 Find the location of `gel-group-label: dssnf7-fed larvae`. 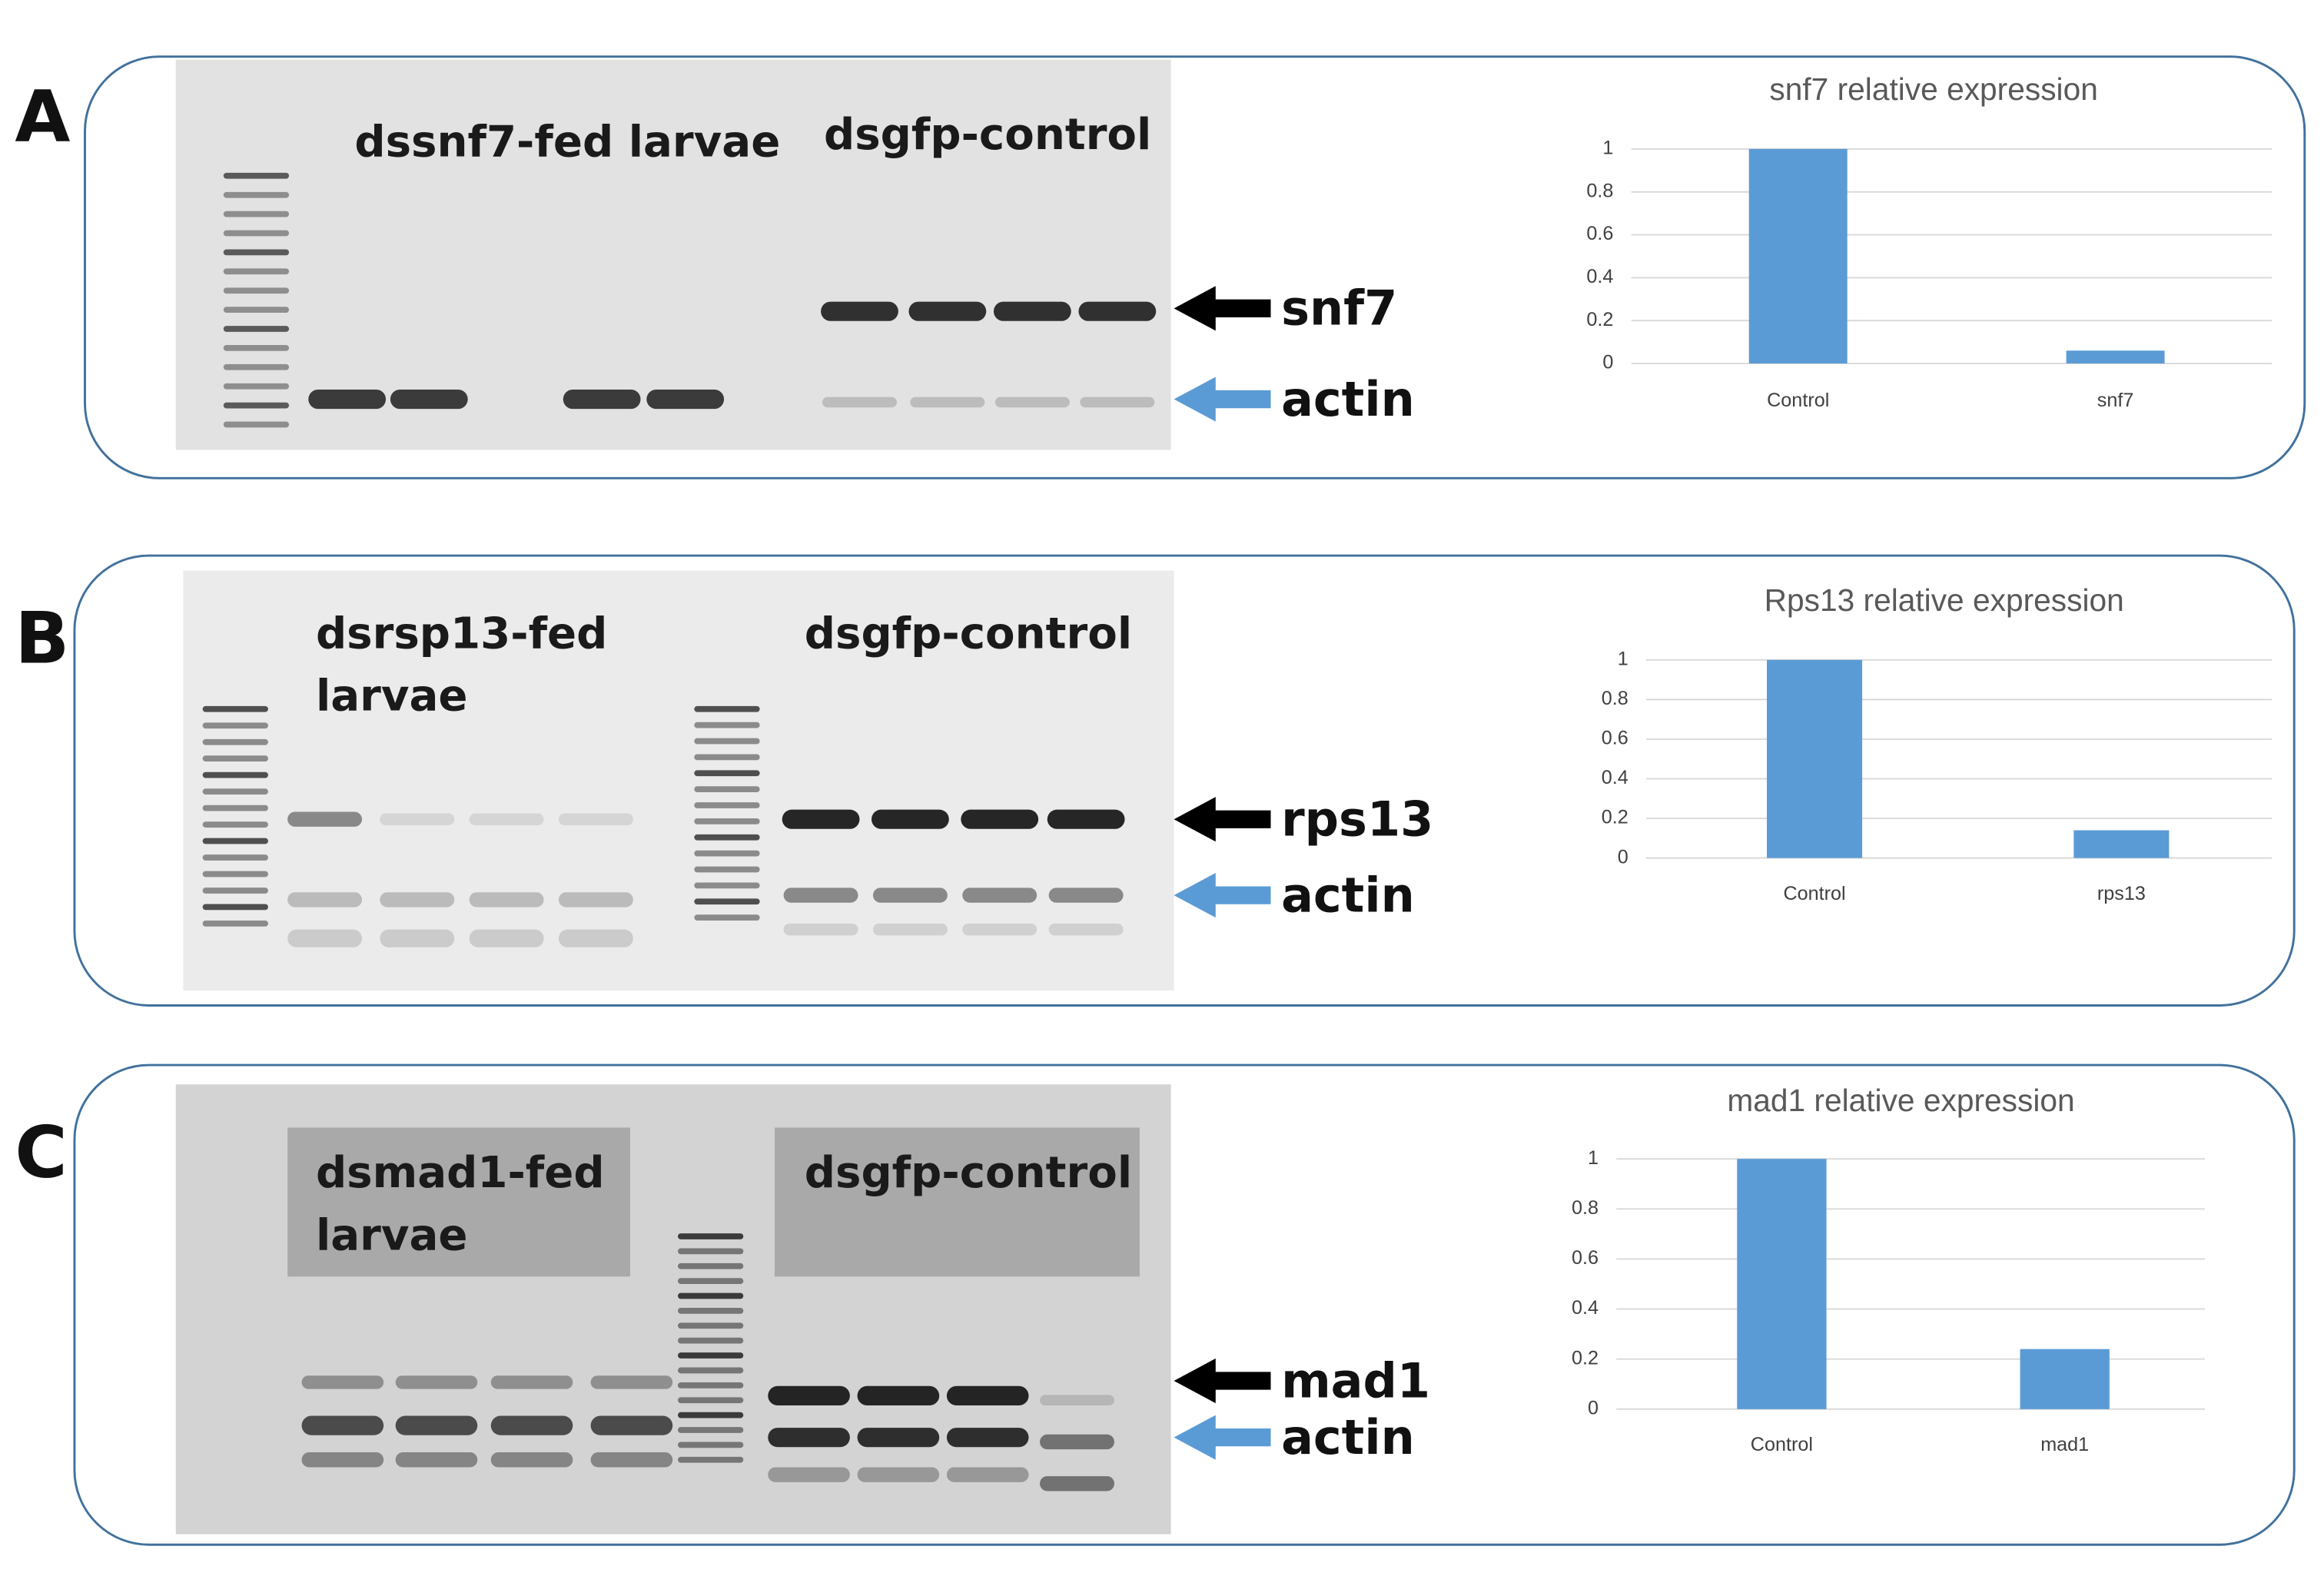

gel-group-label: dssnf7-fed larvae is located at coordinates (567, 143).